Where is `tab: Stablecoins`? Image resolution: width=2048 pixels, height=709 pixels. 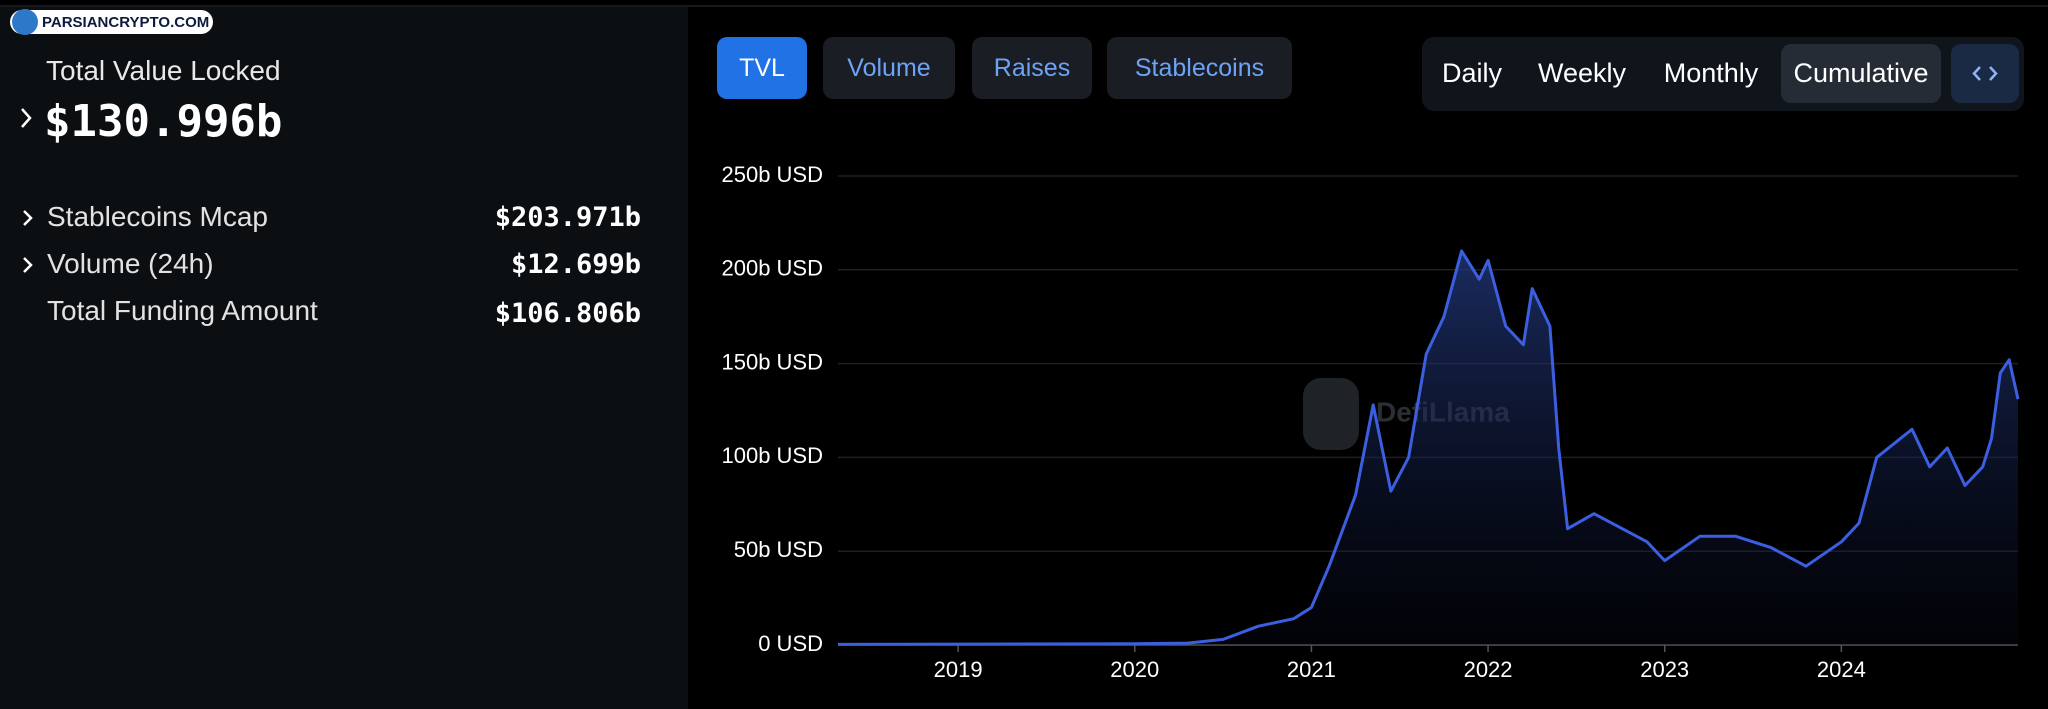
tab: Stablecoins is located at coordinates (1199, 68).